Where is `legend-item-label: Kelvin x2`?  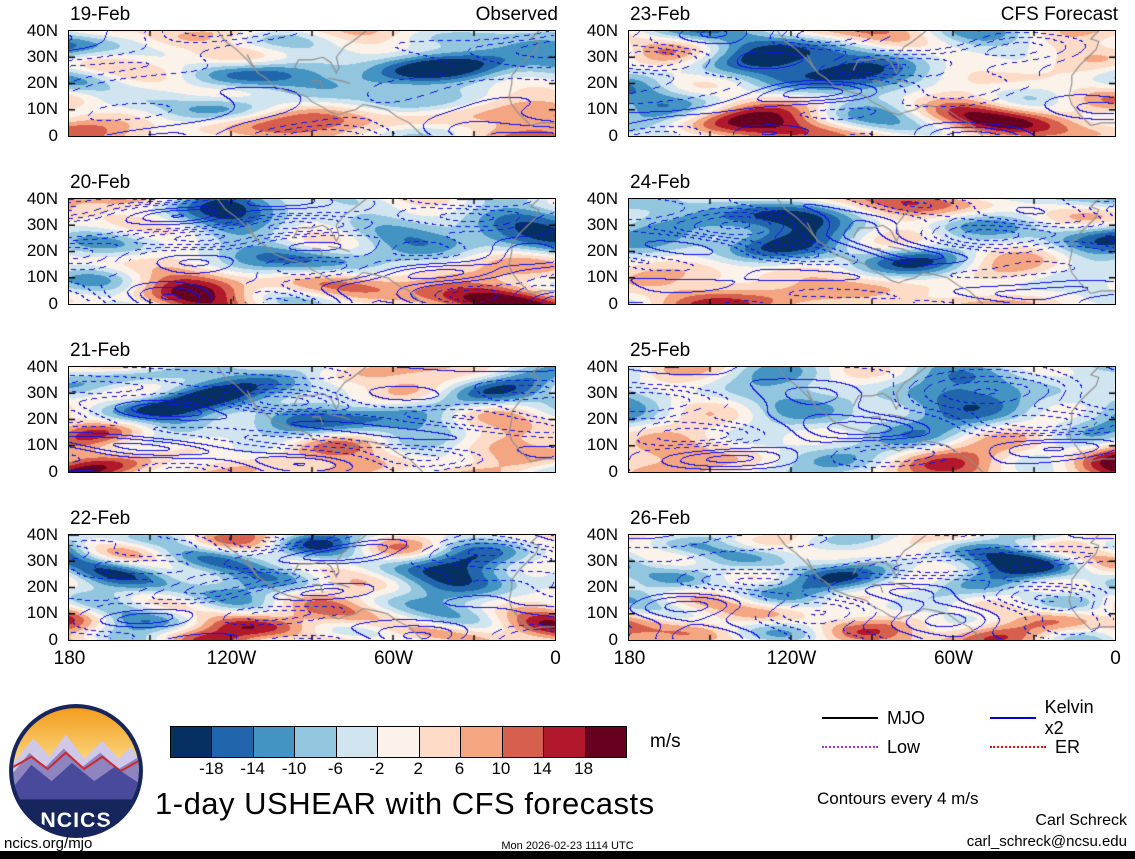
legend-item-label: Kelvin x2 is located at coordinates (1069, 717).